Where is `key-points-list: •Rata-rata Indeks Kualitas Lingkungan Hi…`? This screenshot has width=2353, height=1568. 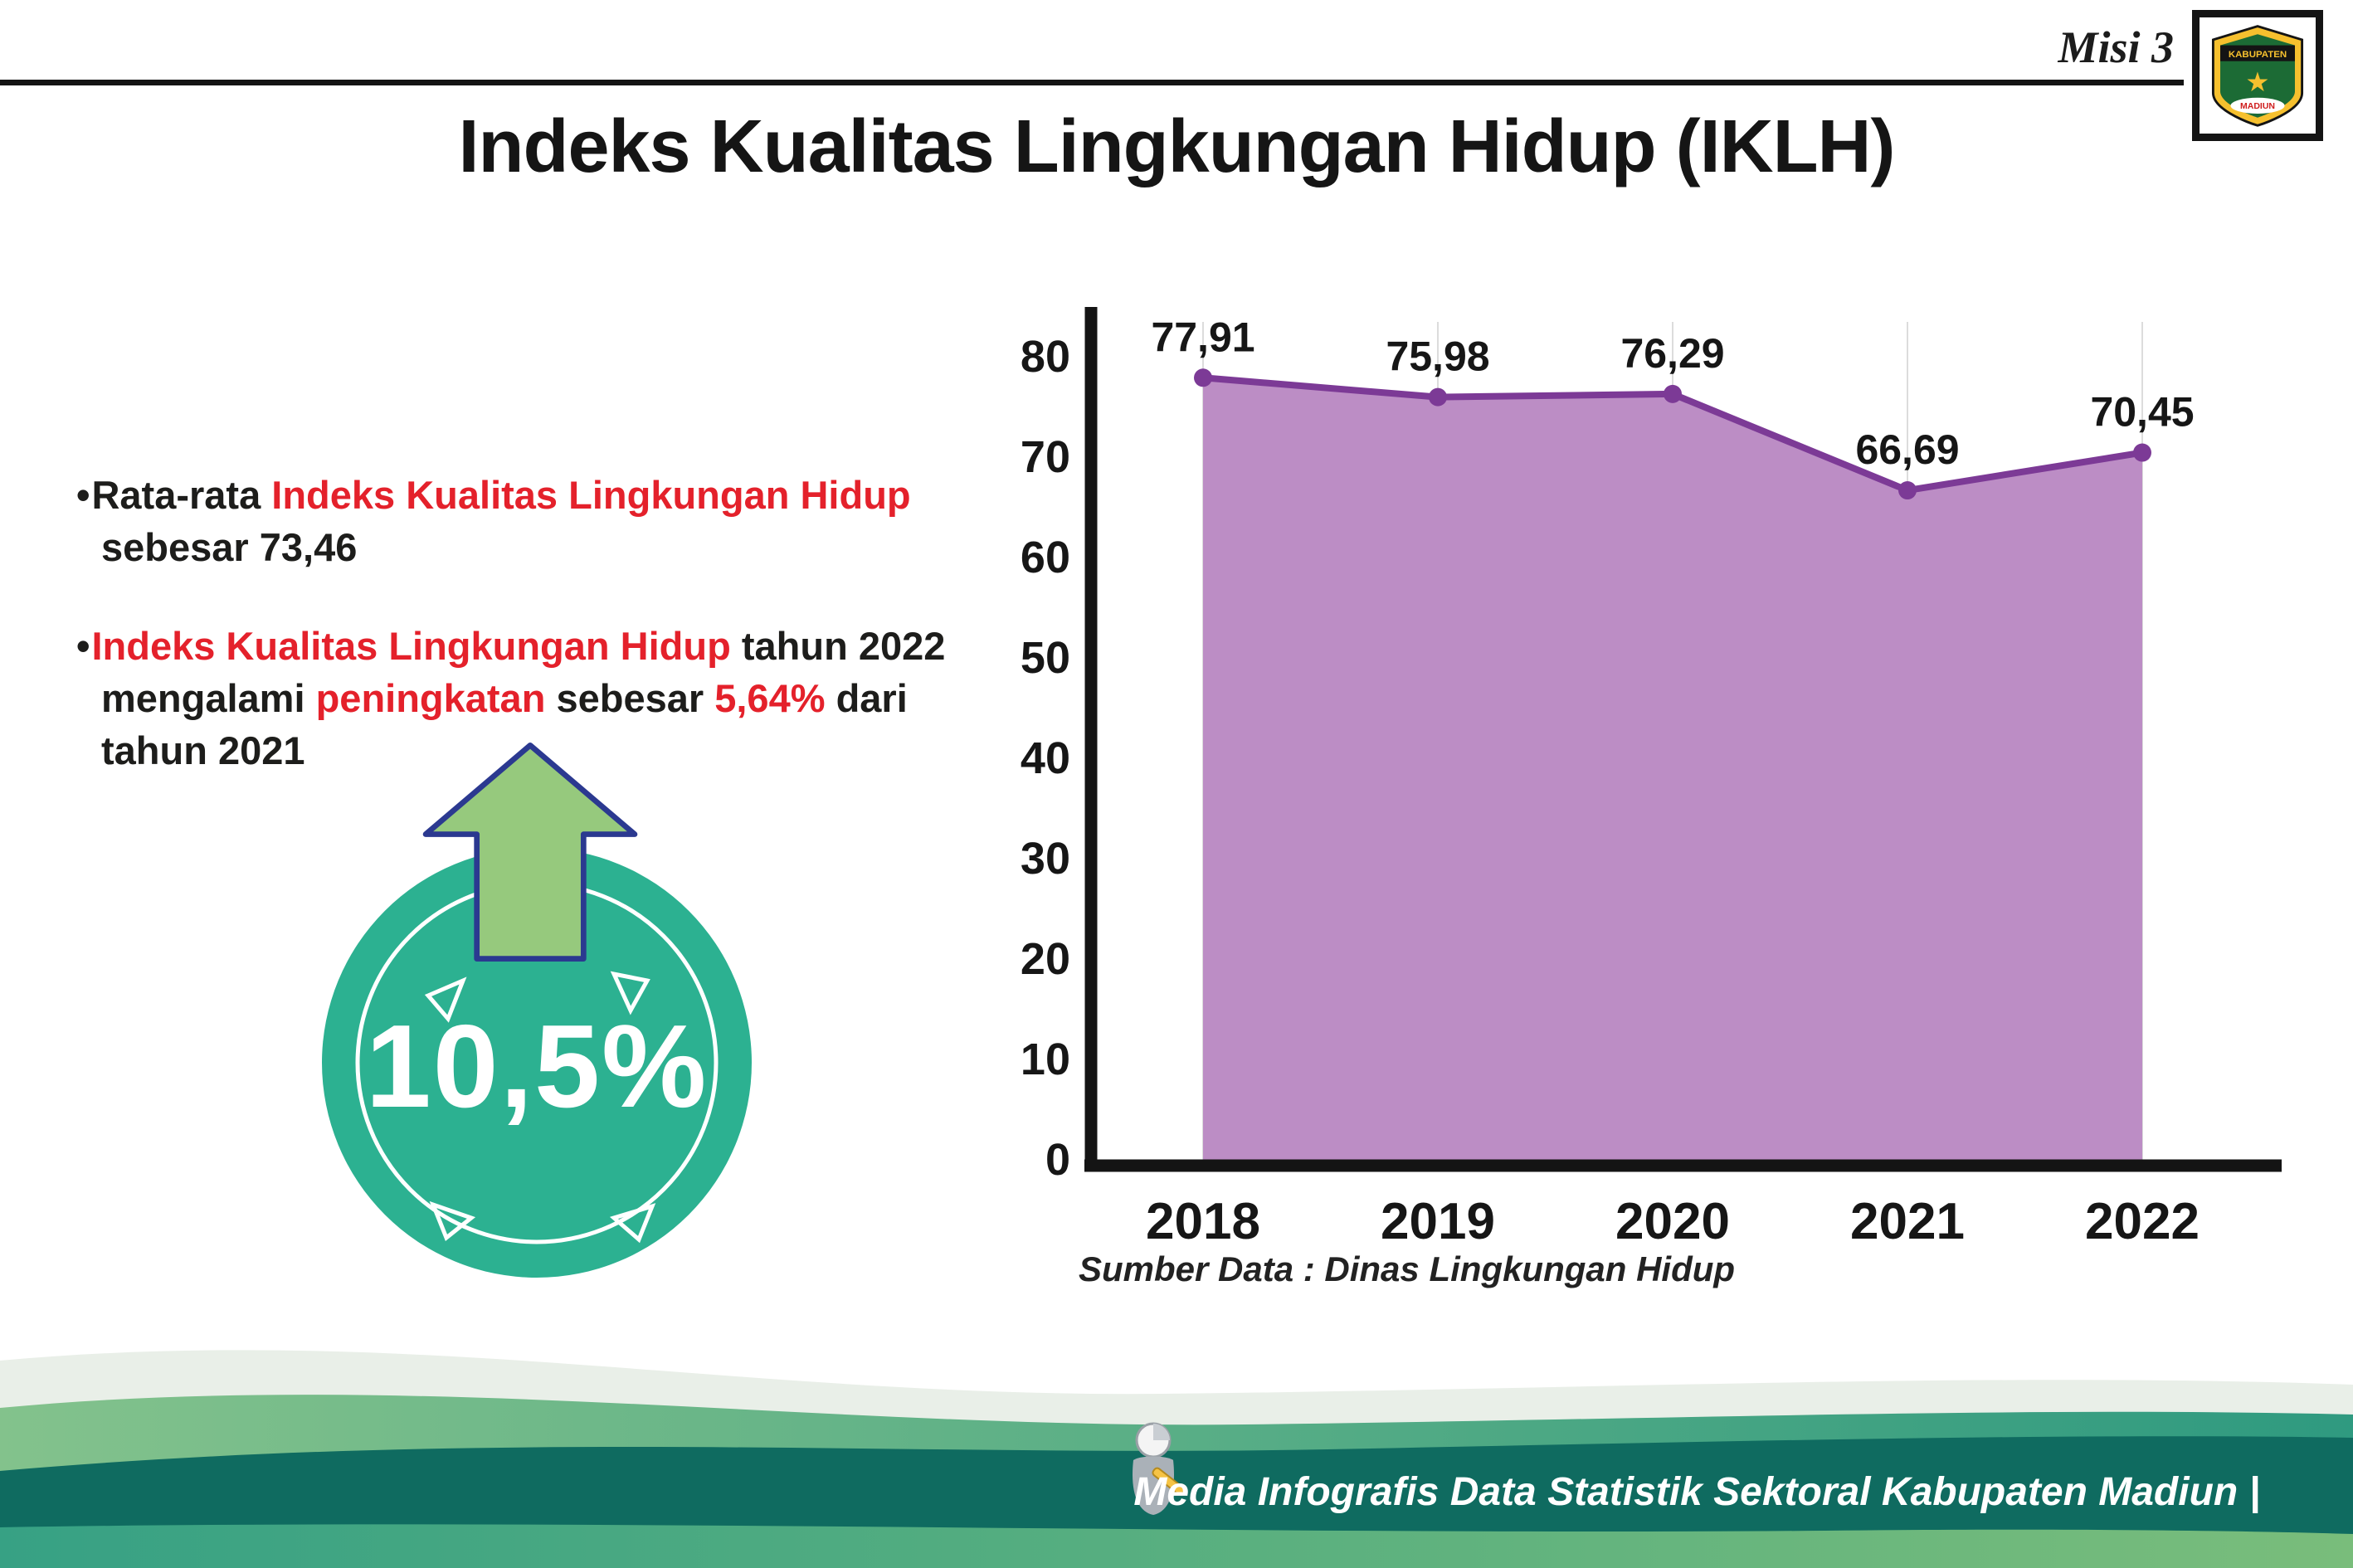
key-points-list: •Rata-rata Indeks Kualitas Lingkungan Hi… is located at coordinates (541, 647).